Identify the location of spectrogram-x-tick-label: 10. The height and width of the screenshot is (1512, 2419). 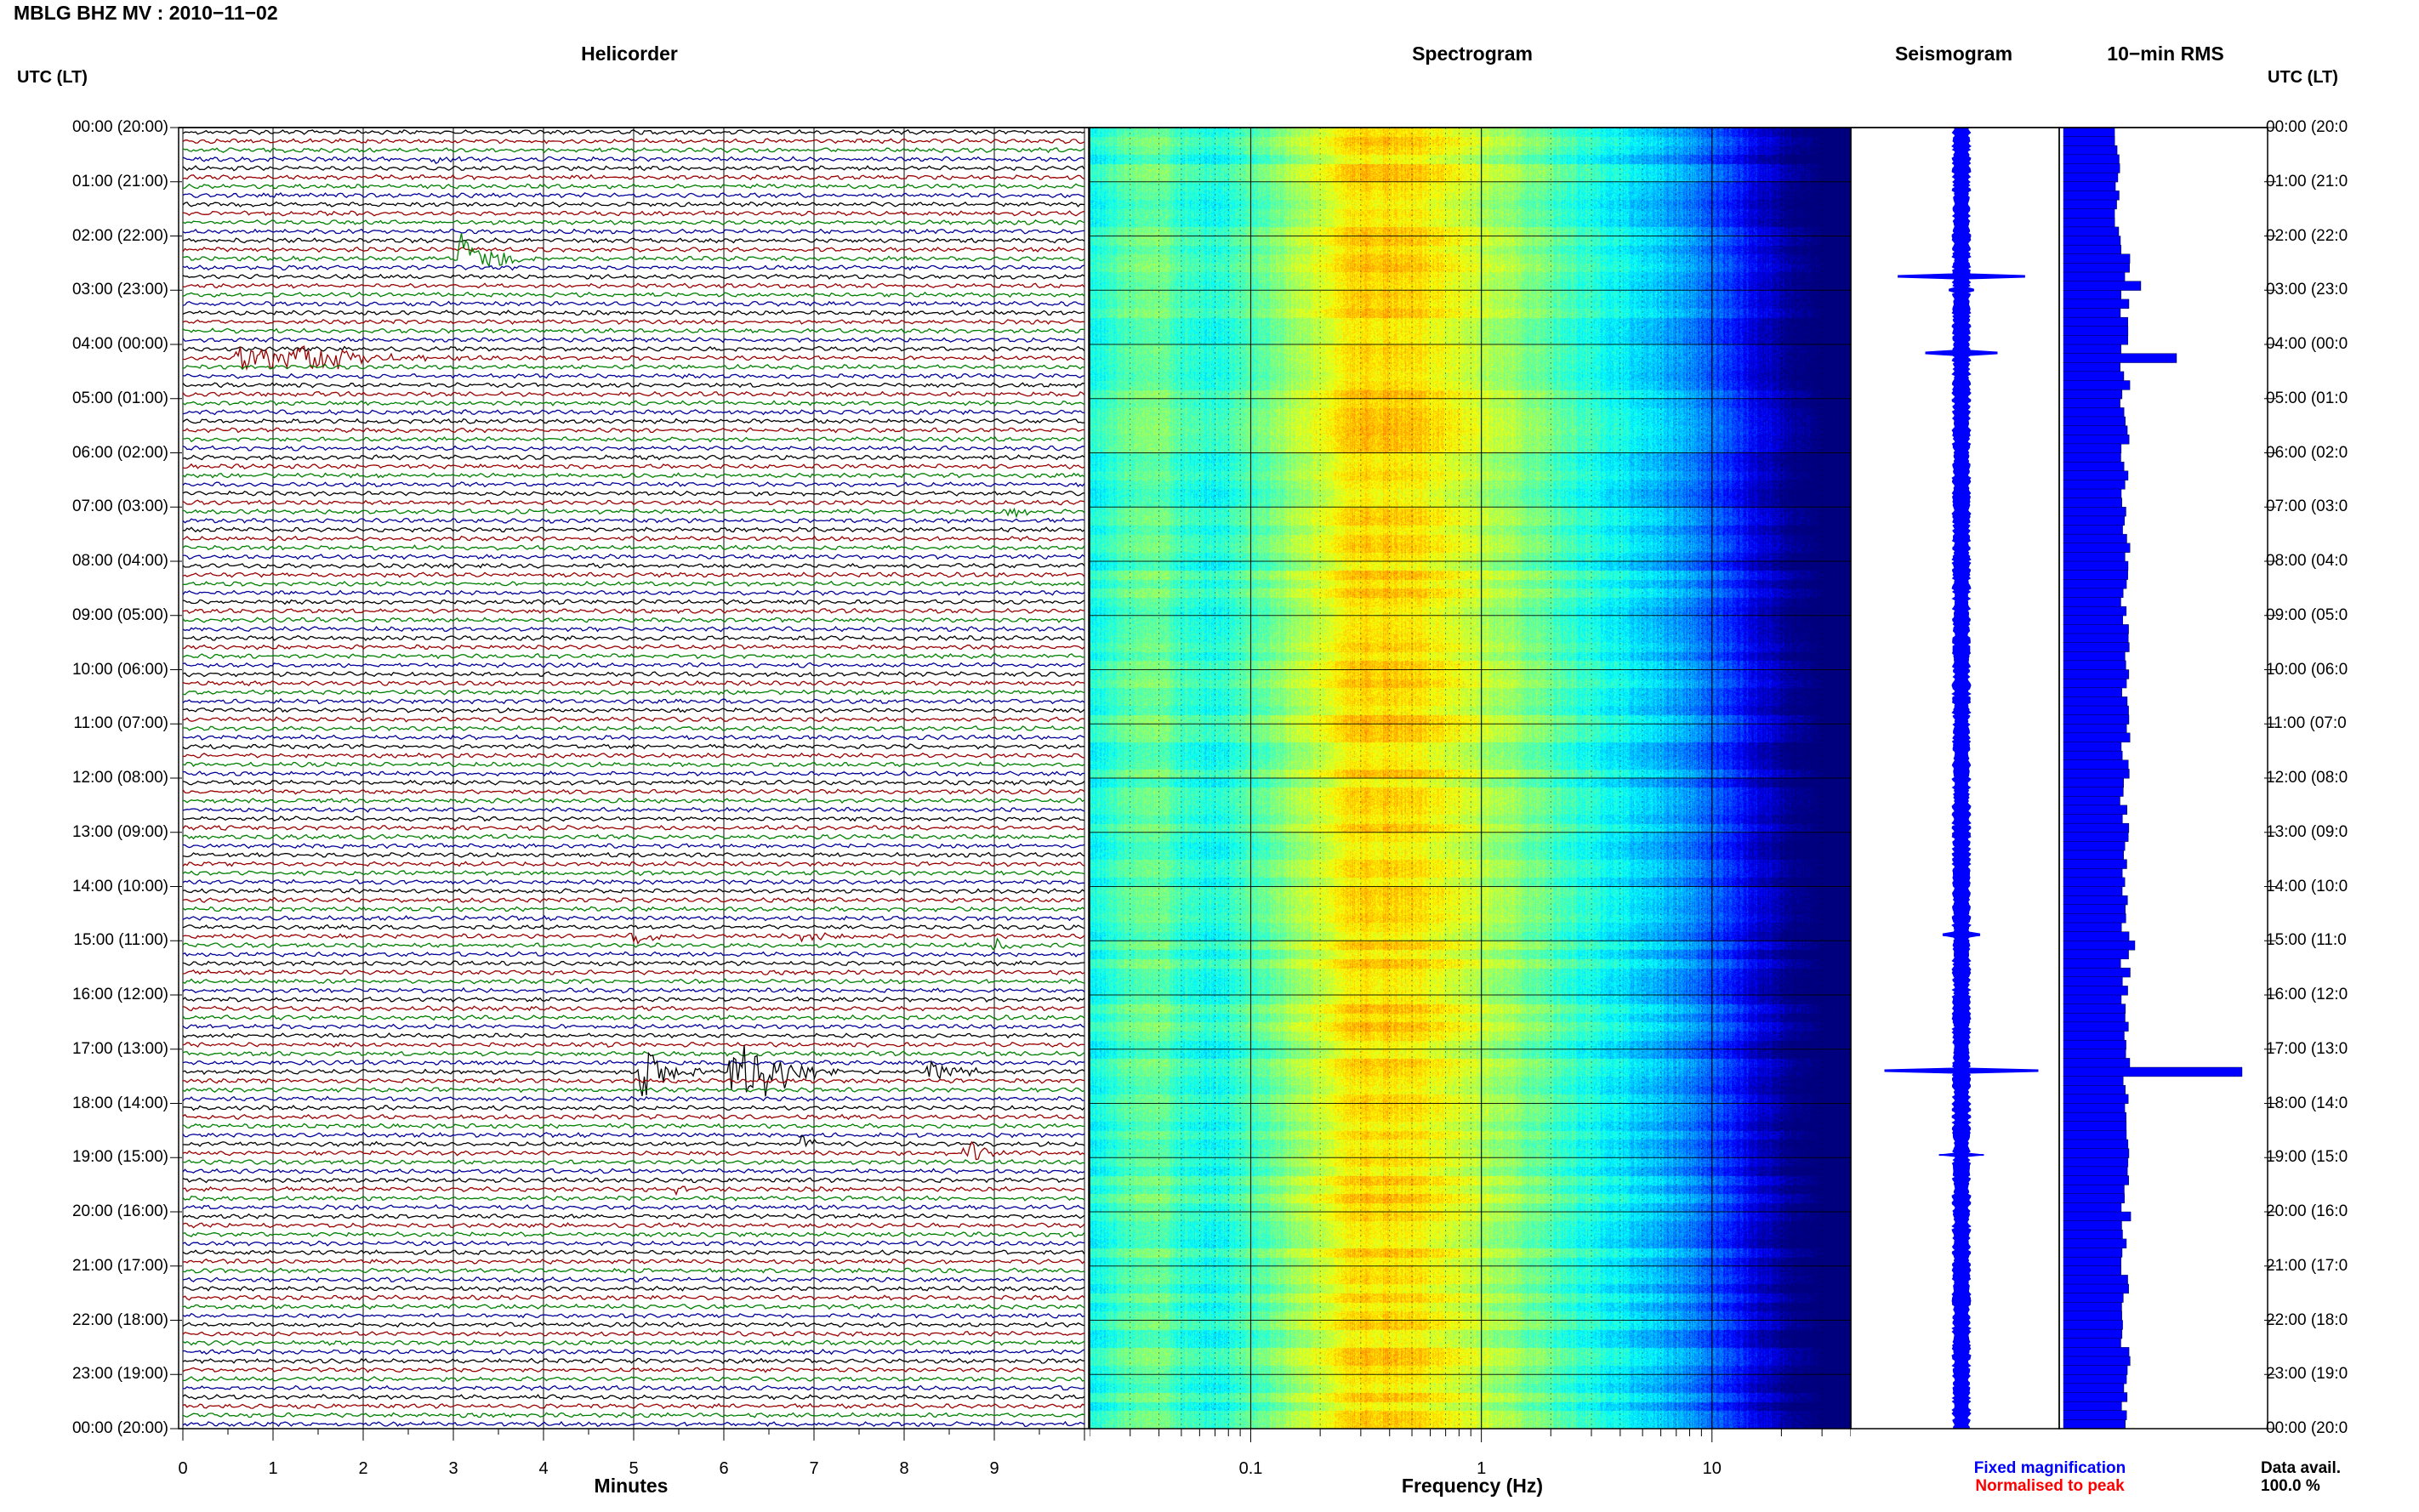
(1712, 1468).